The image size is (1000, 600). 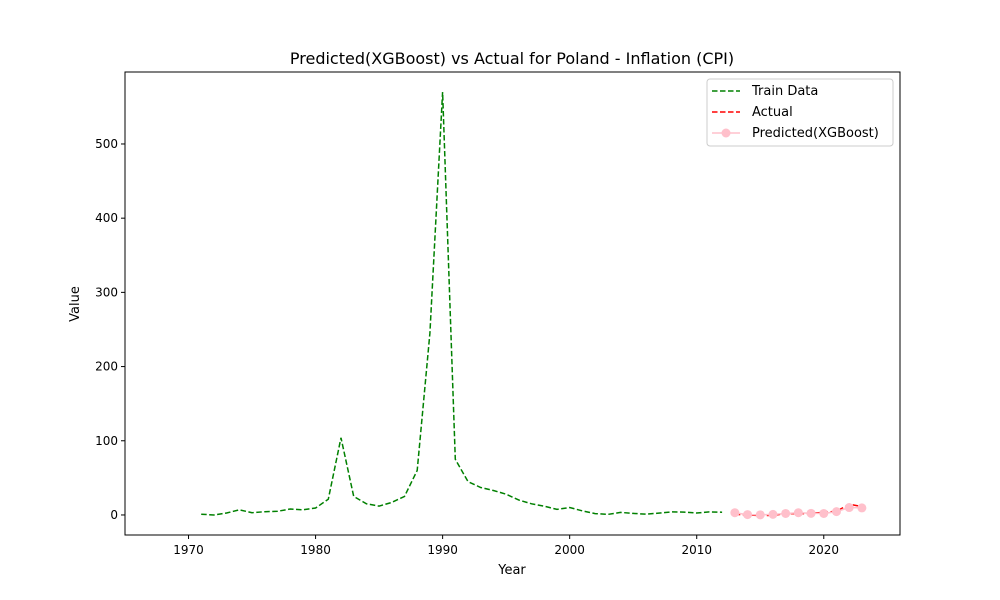 I want to click on x-tick-label: 1970, so click(x=188, y=550).